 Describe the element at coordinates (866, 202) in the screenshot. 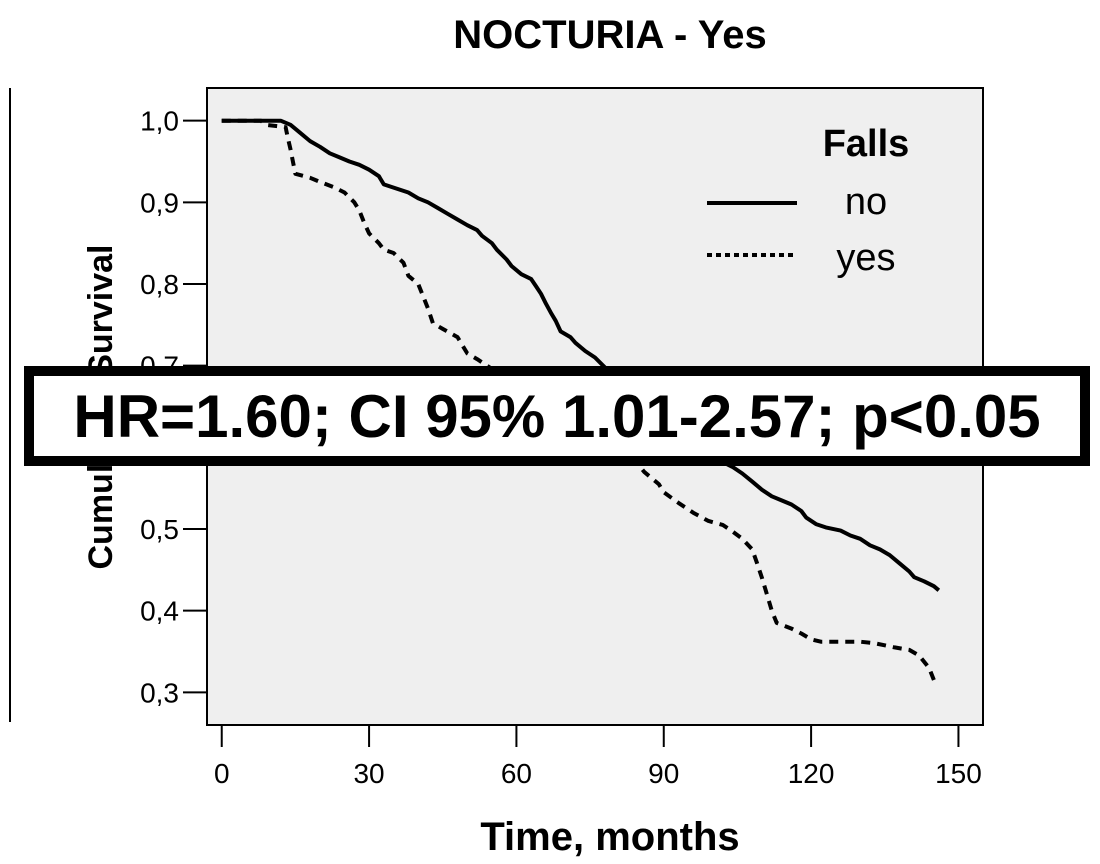

I see `legend-label-no: no` at that location.